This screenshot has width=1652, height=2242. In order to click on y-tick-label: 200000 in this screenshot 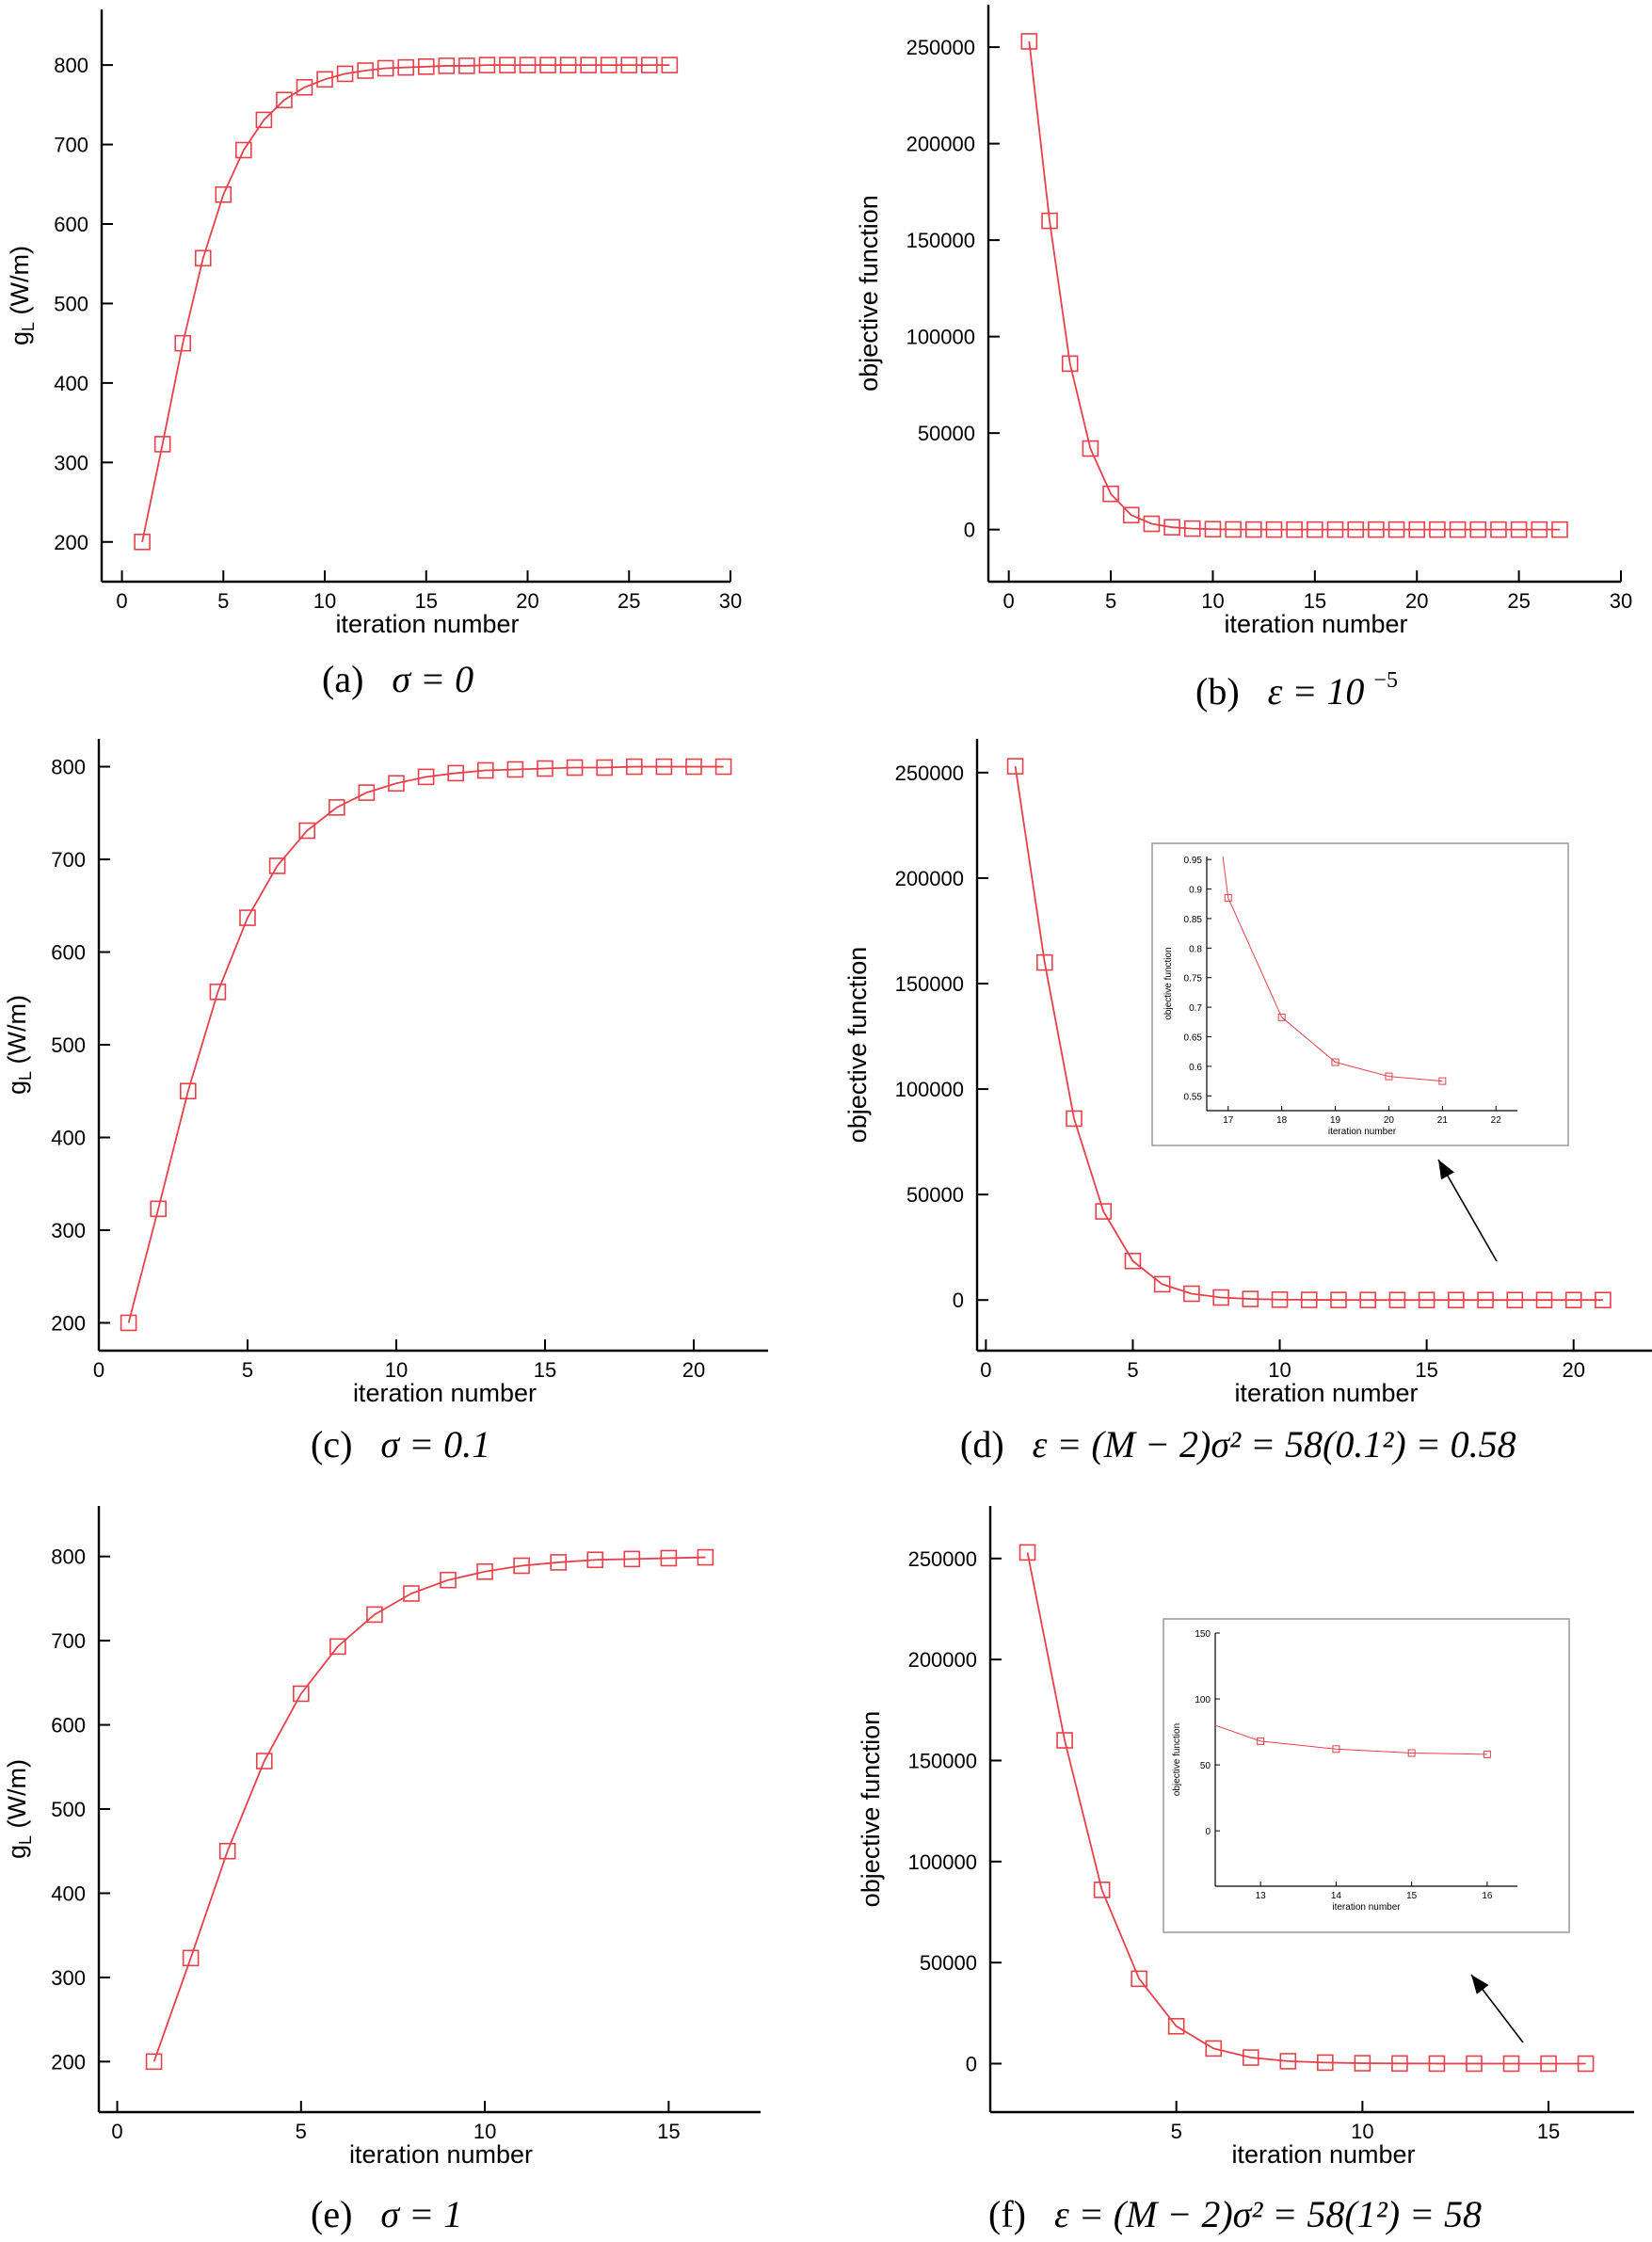, I will do `click(940, 144)`.